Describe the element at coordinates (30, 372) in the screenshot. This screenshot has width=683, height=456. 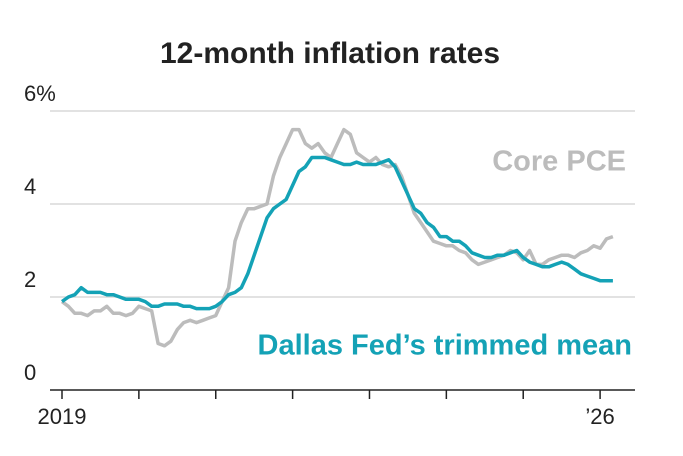
I see `y-tick-label: 0` at that location.